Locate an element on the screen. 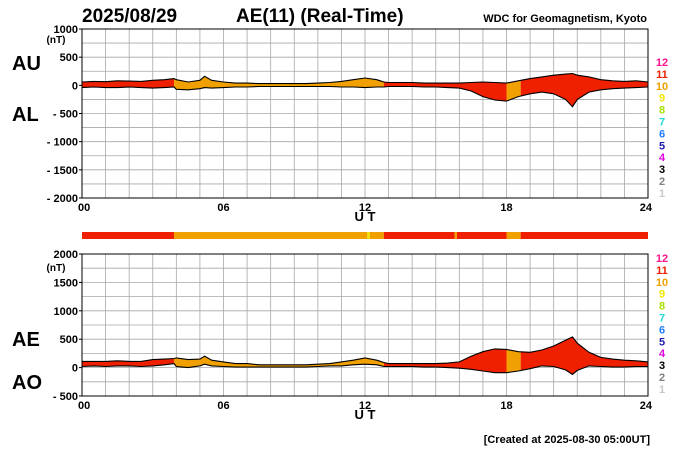  ae-ao-ytick-label: 1000 is located at coordinates (66, 312).